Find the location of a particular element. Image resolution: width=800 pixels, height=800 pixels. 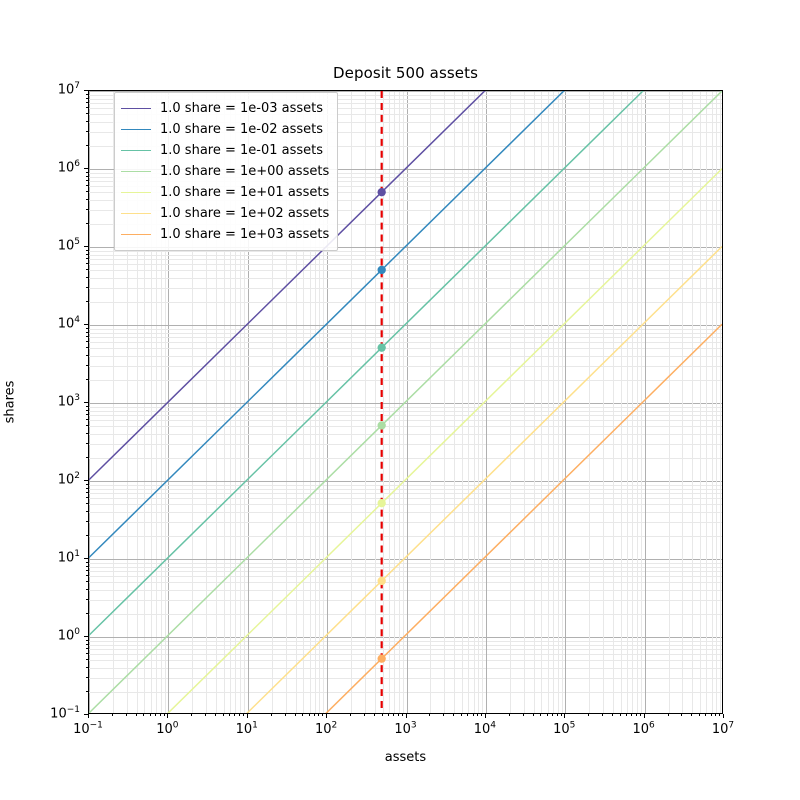

x-tick-label: 100 is located at coordinates (167, 728).